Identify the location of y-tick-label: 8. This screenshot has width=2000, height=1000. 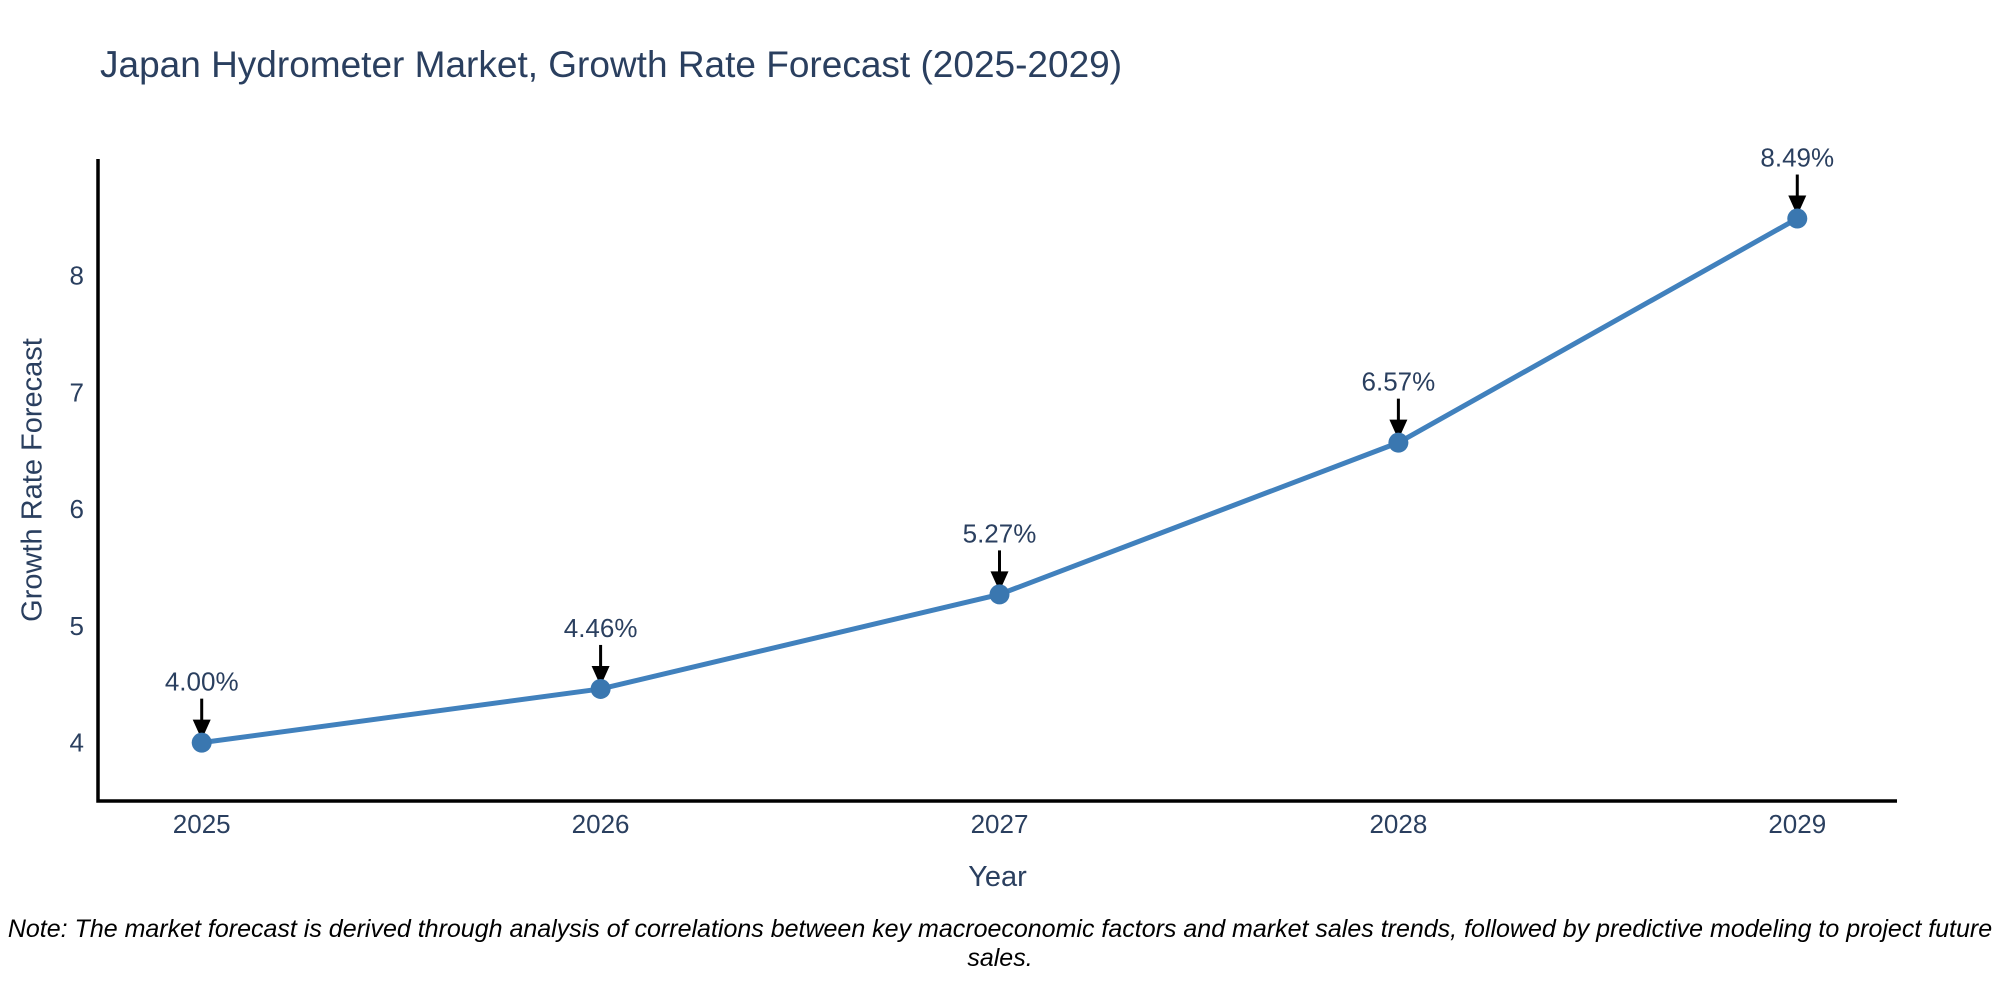
(77, 276).